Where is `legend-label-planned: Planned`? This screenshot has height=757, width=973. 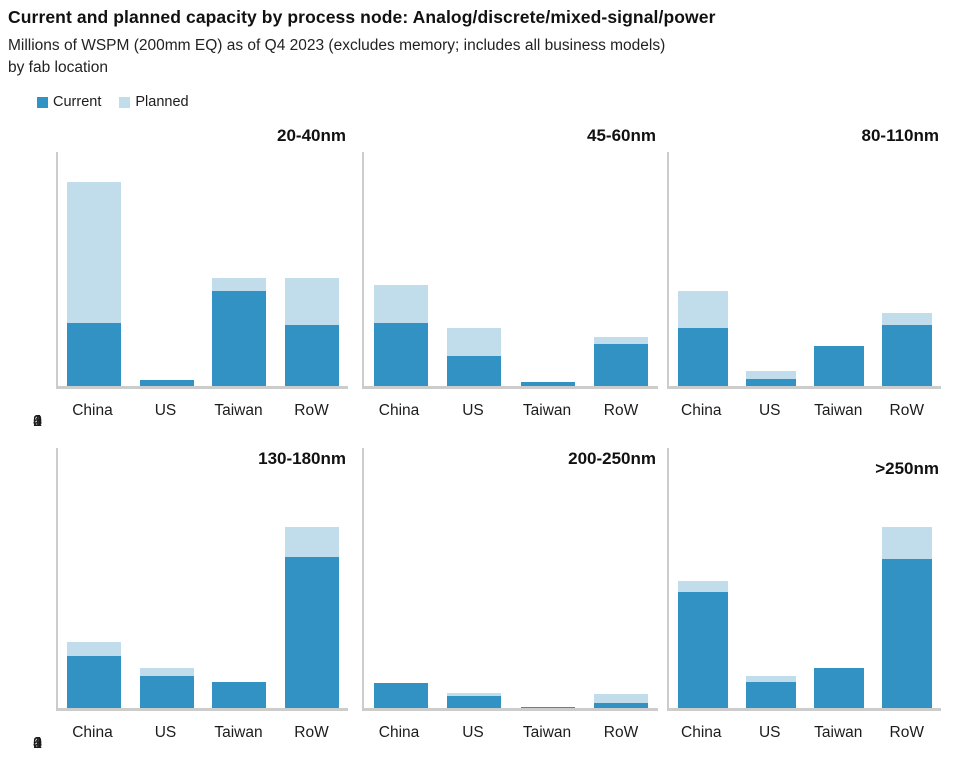
legend-label-planned: Planned is located at coordinates (162, 102).